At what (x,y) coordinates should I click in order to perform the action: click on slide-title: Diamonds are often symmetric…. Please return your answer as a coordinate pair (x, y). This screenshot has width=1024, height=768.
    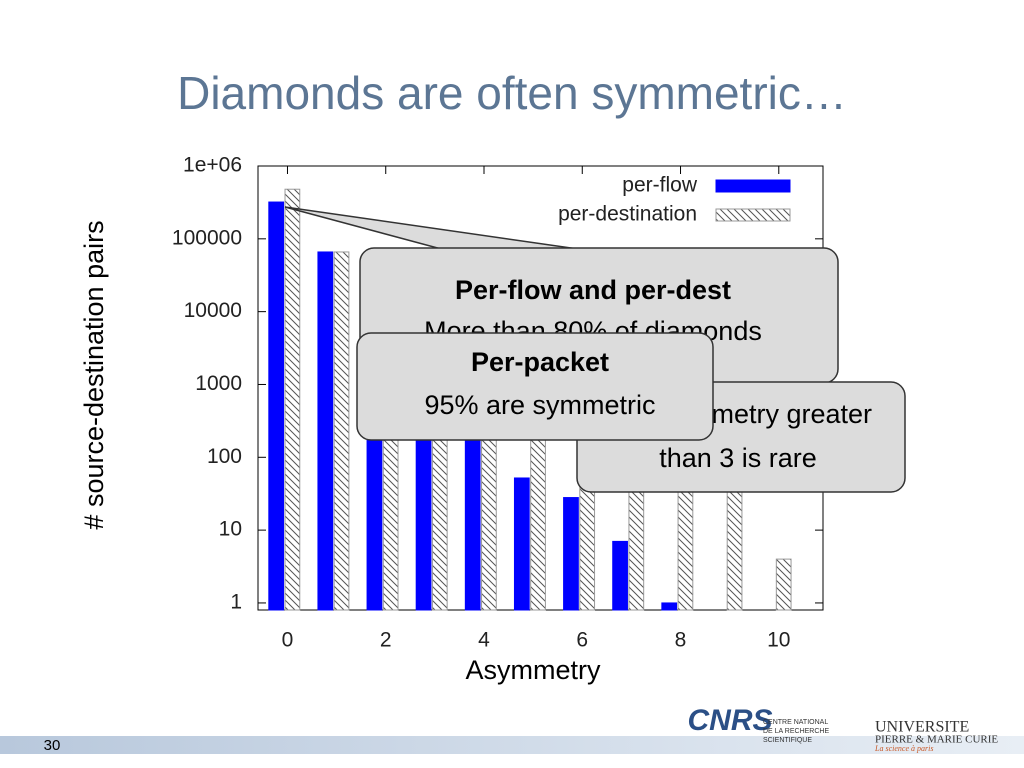
    Looking at the image, I should click on (512, 93).